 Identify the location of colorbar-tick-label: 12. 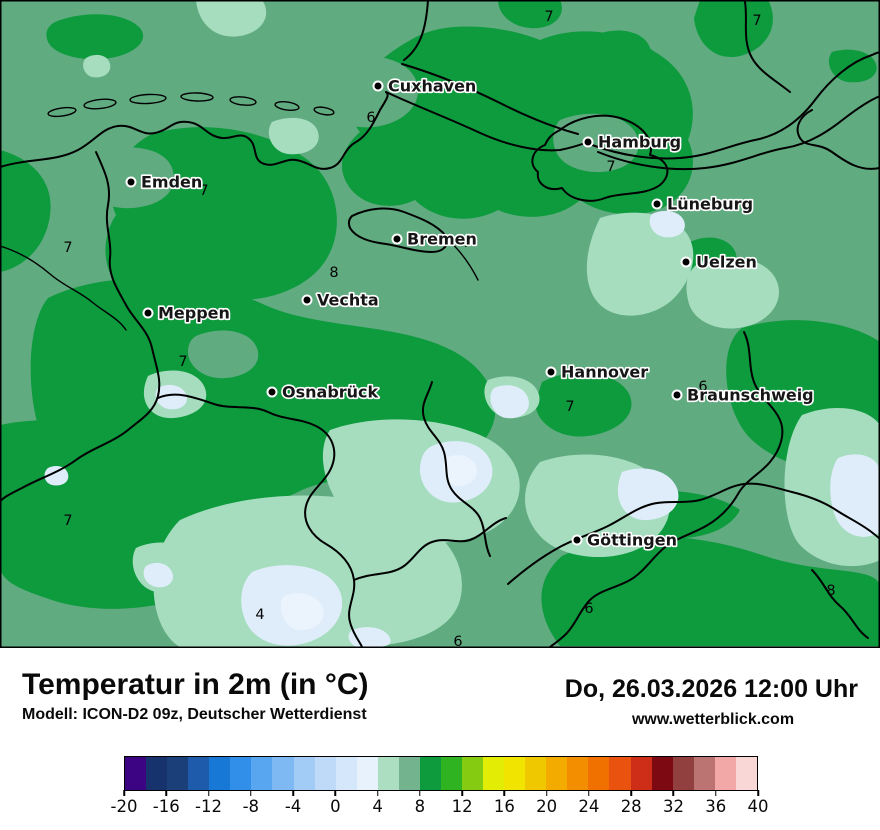
(462, 806).